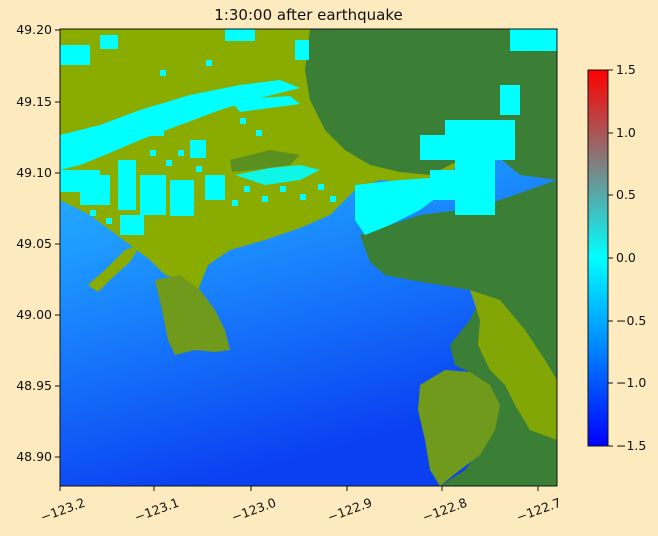  I want to click on colorbar-tick-label: 0.0, so click(626, 257).